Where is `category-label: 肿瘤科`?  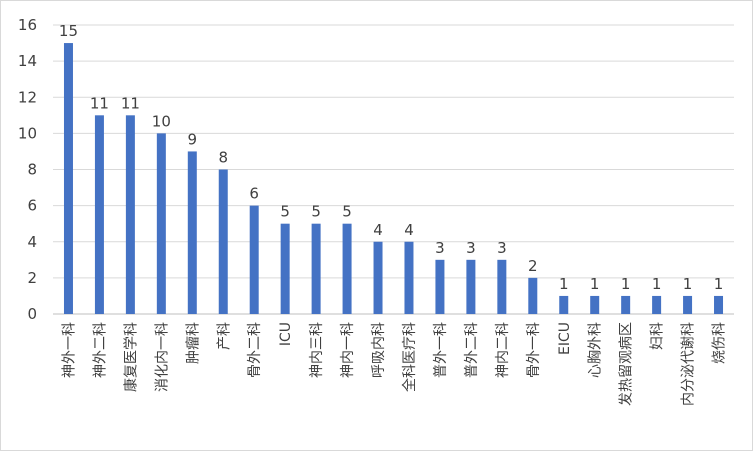 category-label: 肿瘤科 is located at coordinates (192, 343).